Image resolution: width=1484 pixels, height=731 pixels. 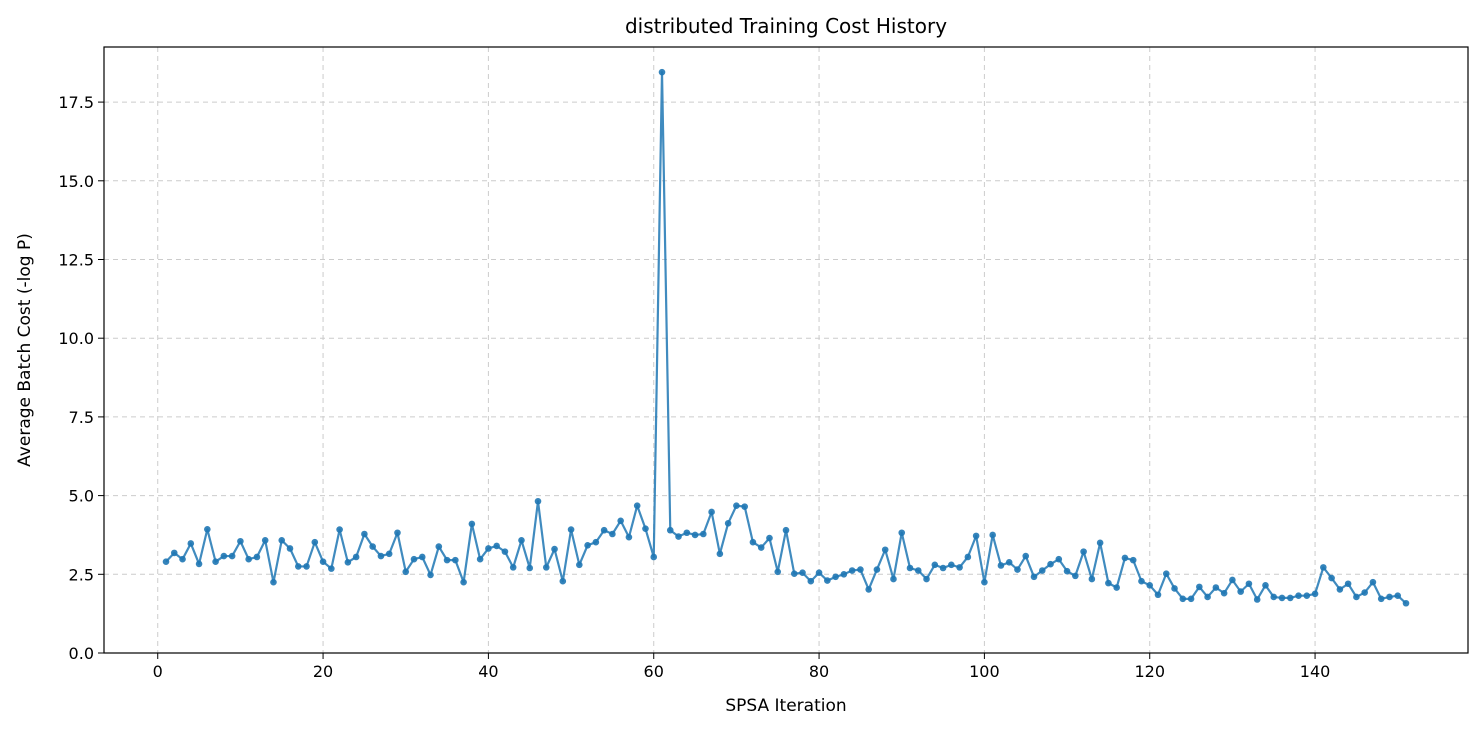 What do you see at coordinates (76, 102) in the screenshot?
I see `y-tick-label: 17.5` at bounding box center [76, 102].